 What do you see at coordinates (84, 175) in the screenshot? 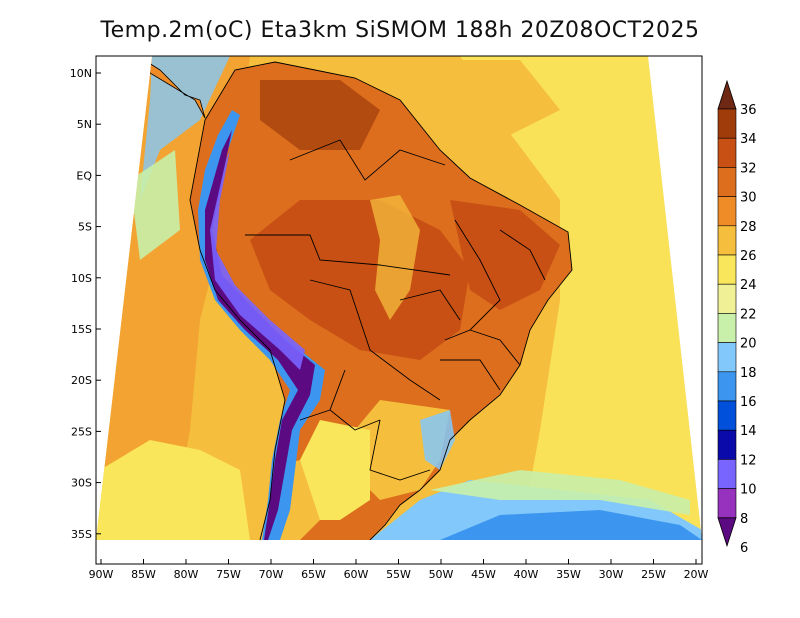
I see `lat-tick-label: EQ` at bounding box center [84, 175].